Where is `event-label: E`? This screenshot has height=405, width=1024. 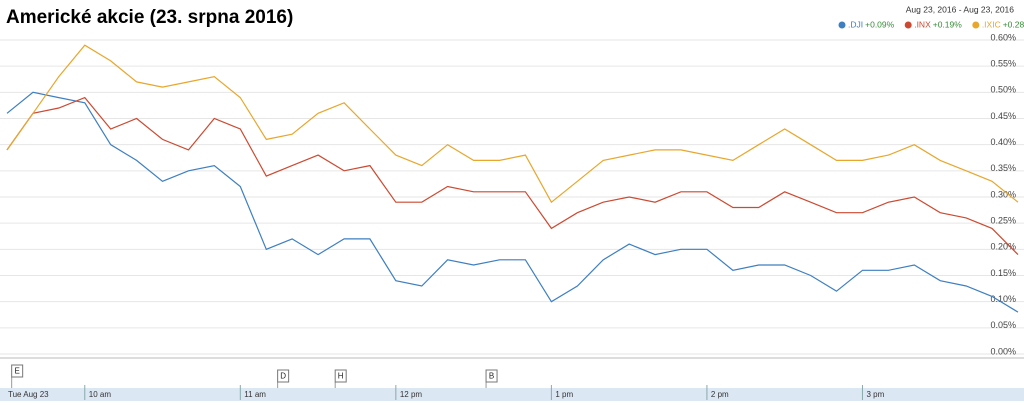
event-label: E is located at coordinates (16, 371).